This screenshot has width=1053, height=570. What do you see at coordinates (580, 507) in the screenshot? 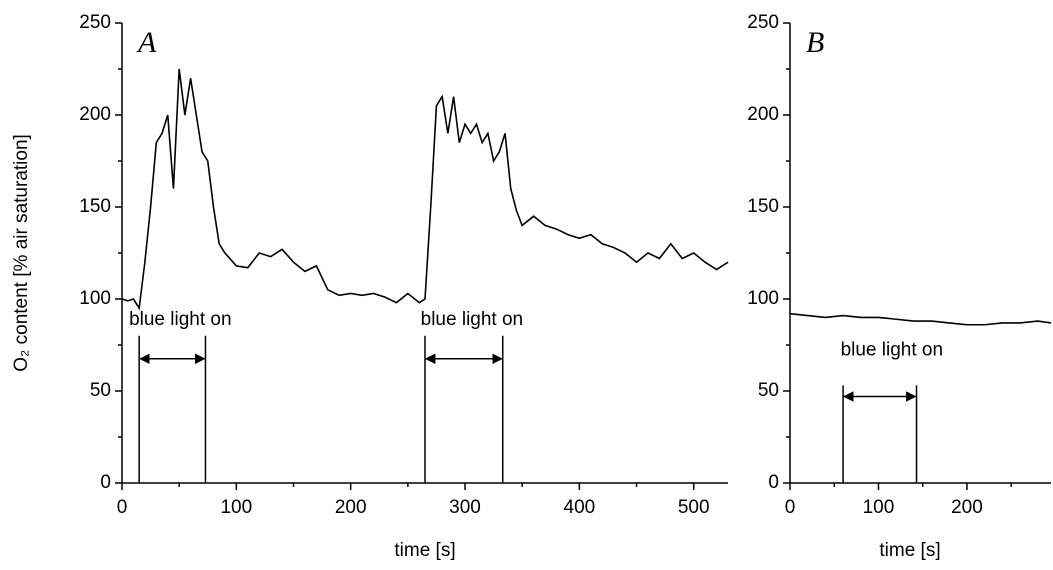
I see `x-tick-label: 400` at bounding box center [580, 507].